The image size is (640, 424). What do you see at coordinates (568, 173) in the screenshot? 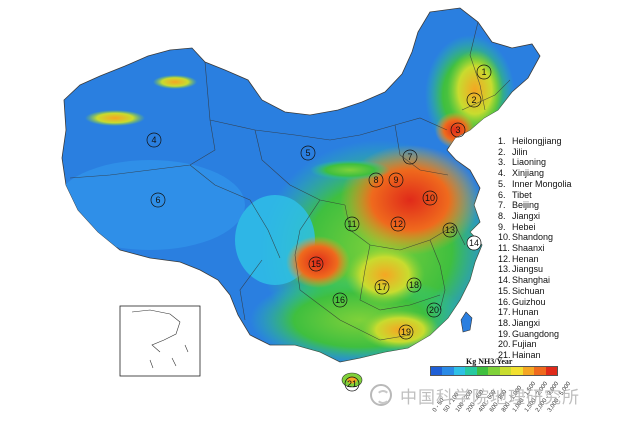
I see `legend-item: 4. Xinjiang` at bounding box center [568, 173].